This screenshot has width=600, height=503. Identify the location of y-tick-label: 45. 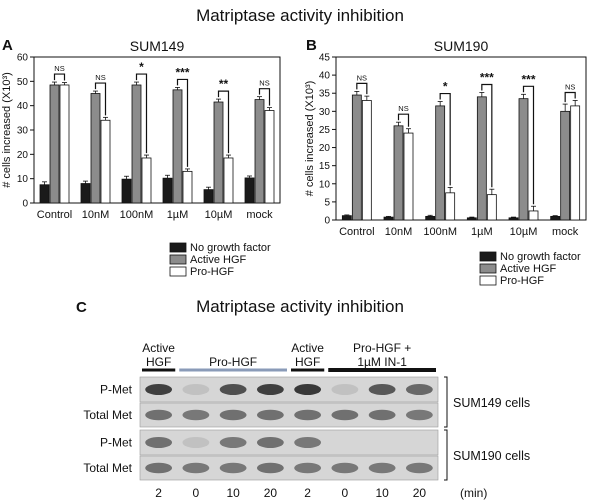
(325, 58).